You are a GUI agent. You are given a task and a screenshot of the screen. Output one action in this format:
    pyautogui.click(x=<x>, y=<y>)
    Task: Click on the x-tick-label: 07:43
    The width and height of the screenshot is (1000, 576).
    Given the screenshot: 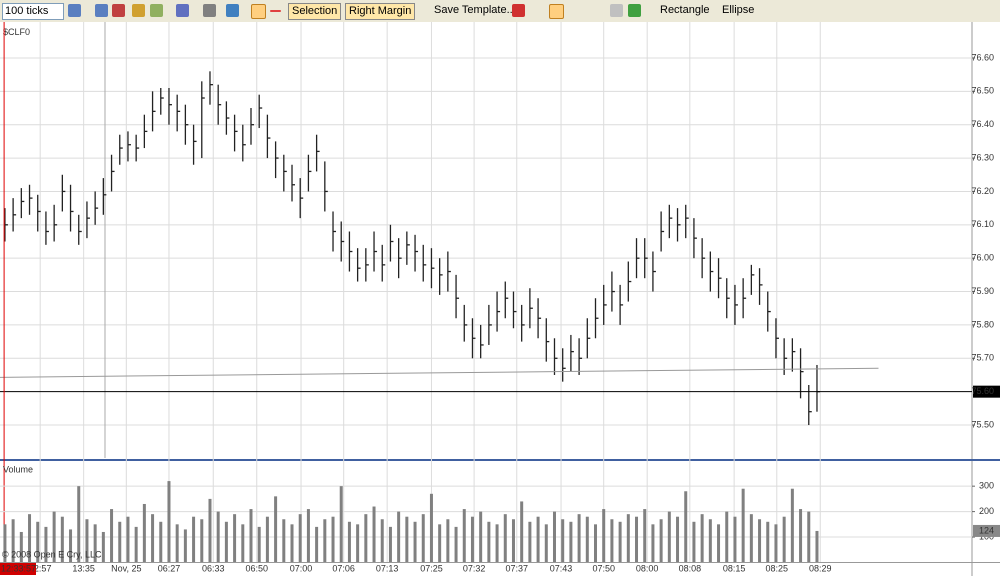 What is the action you would take?
    pyautogui.click(x=561, y=568)
    